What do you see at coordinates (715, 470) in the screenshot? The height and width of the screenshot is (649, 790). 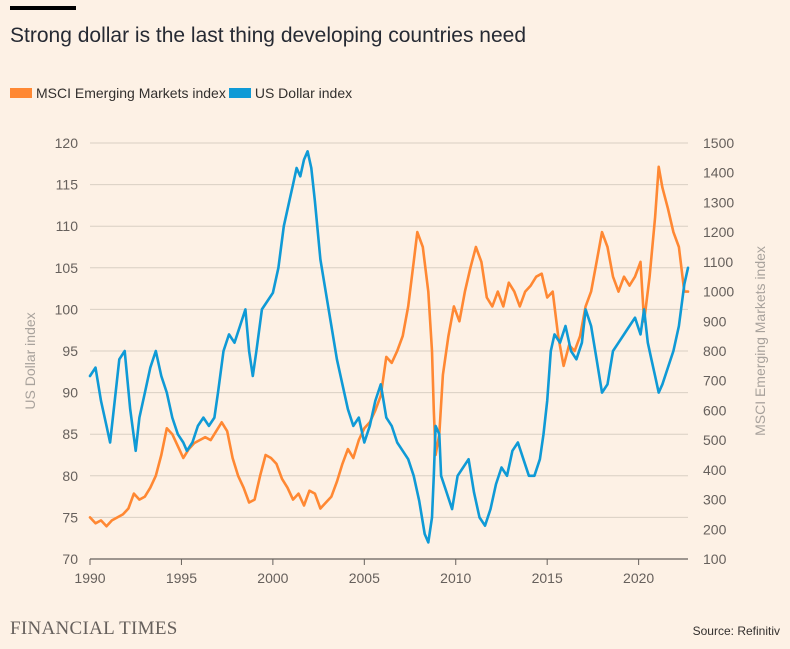 I see `y-right-tick-label: 400` at bounding box center [715, 470].